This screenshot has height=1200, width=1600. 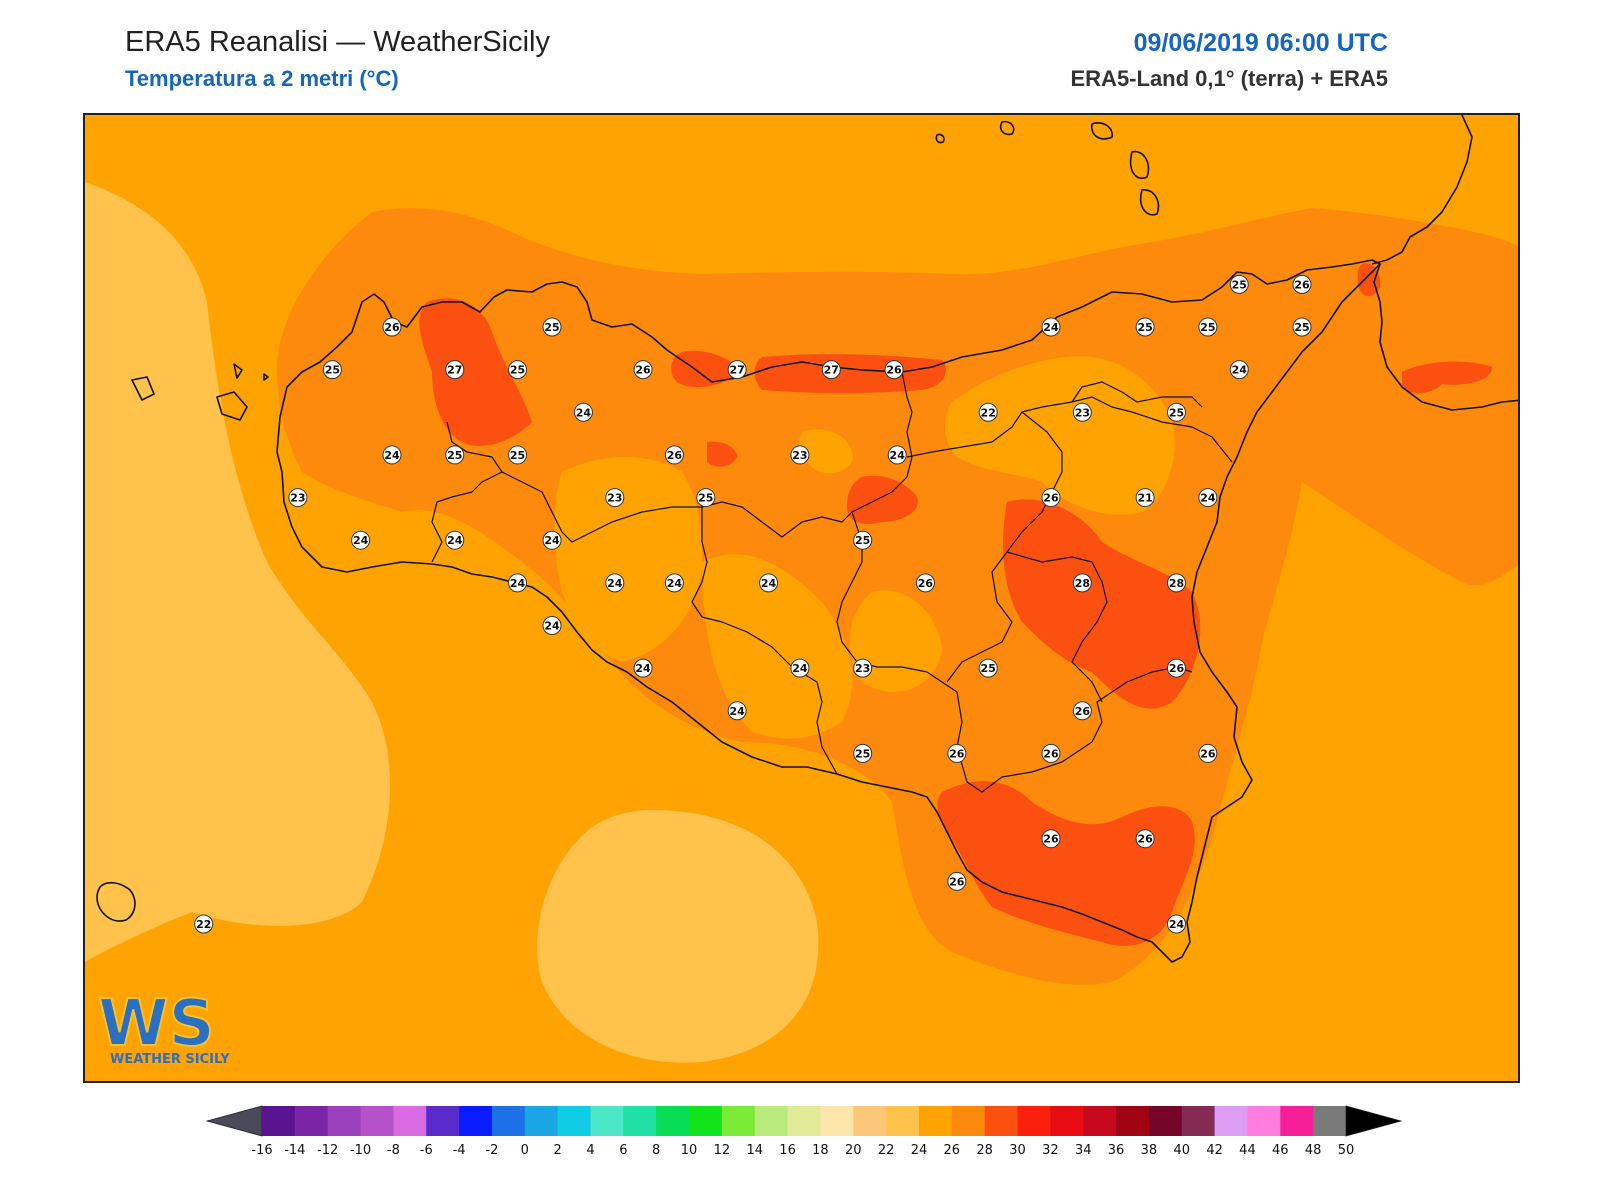 What do you see at coordinates (831, 370) in the screenshot?
I see `station-value-label: 27` at bounding box center [831, 370].